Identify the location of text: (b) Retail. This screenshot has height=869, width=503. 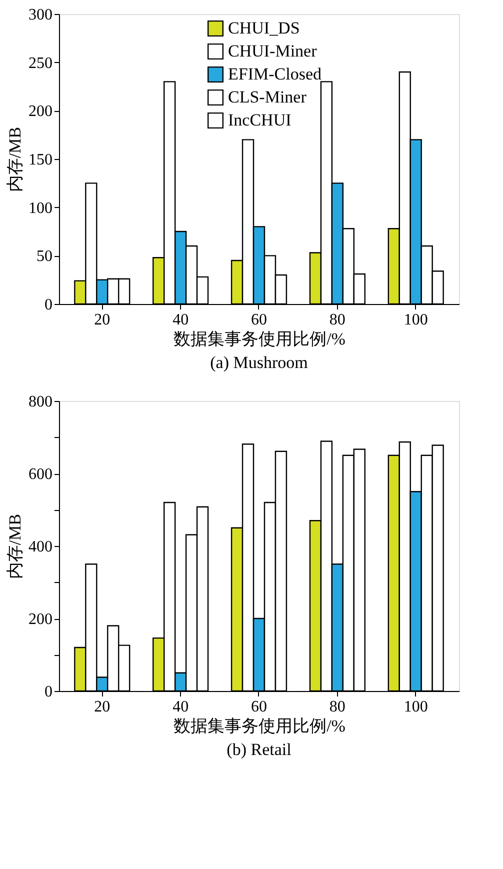
(259, 749).